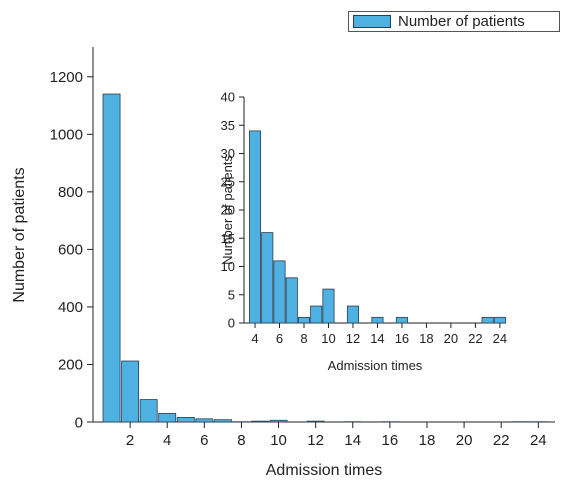  Describe the element at coordinates (241, 440) in the screenshot. I see `main-xtick-label: 8` at that location.